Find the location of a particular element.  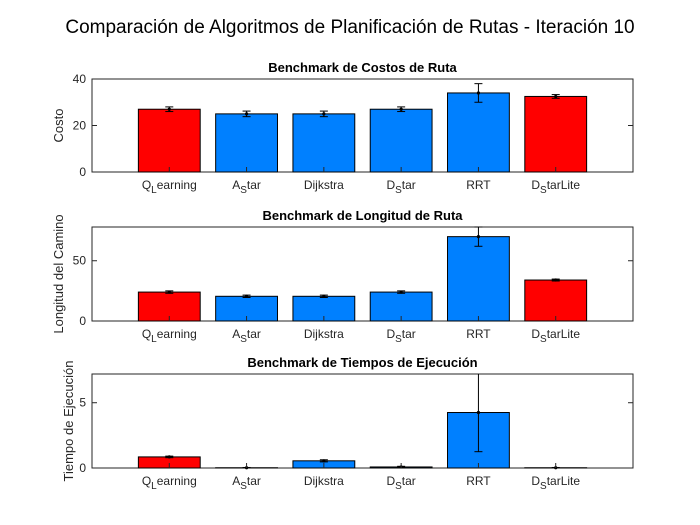

chart-title: Benchmark de Tiempos de Ejecución is located at coordinates (362, 362).